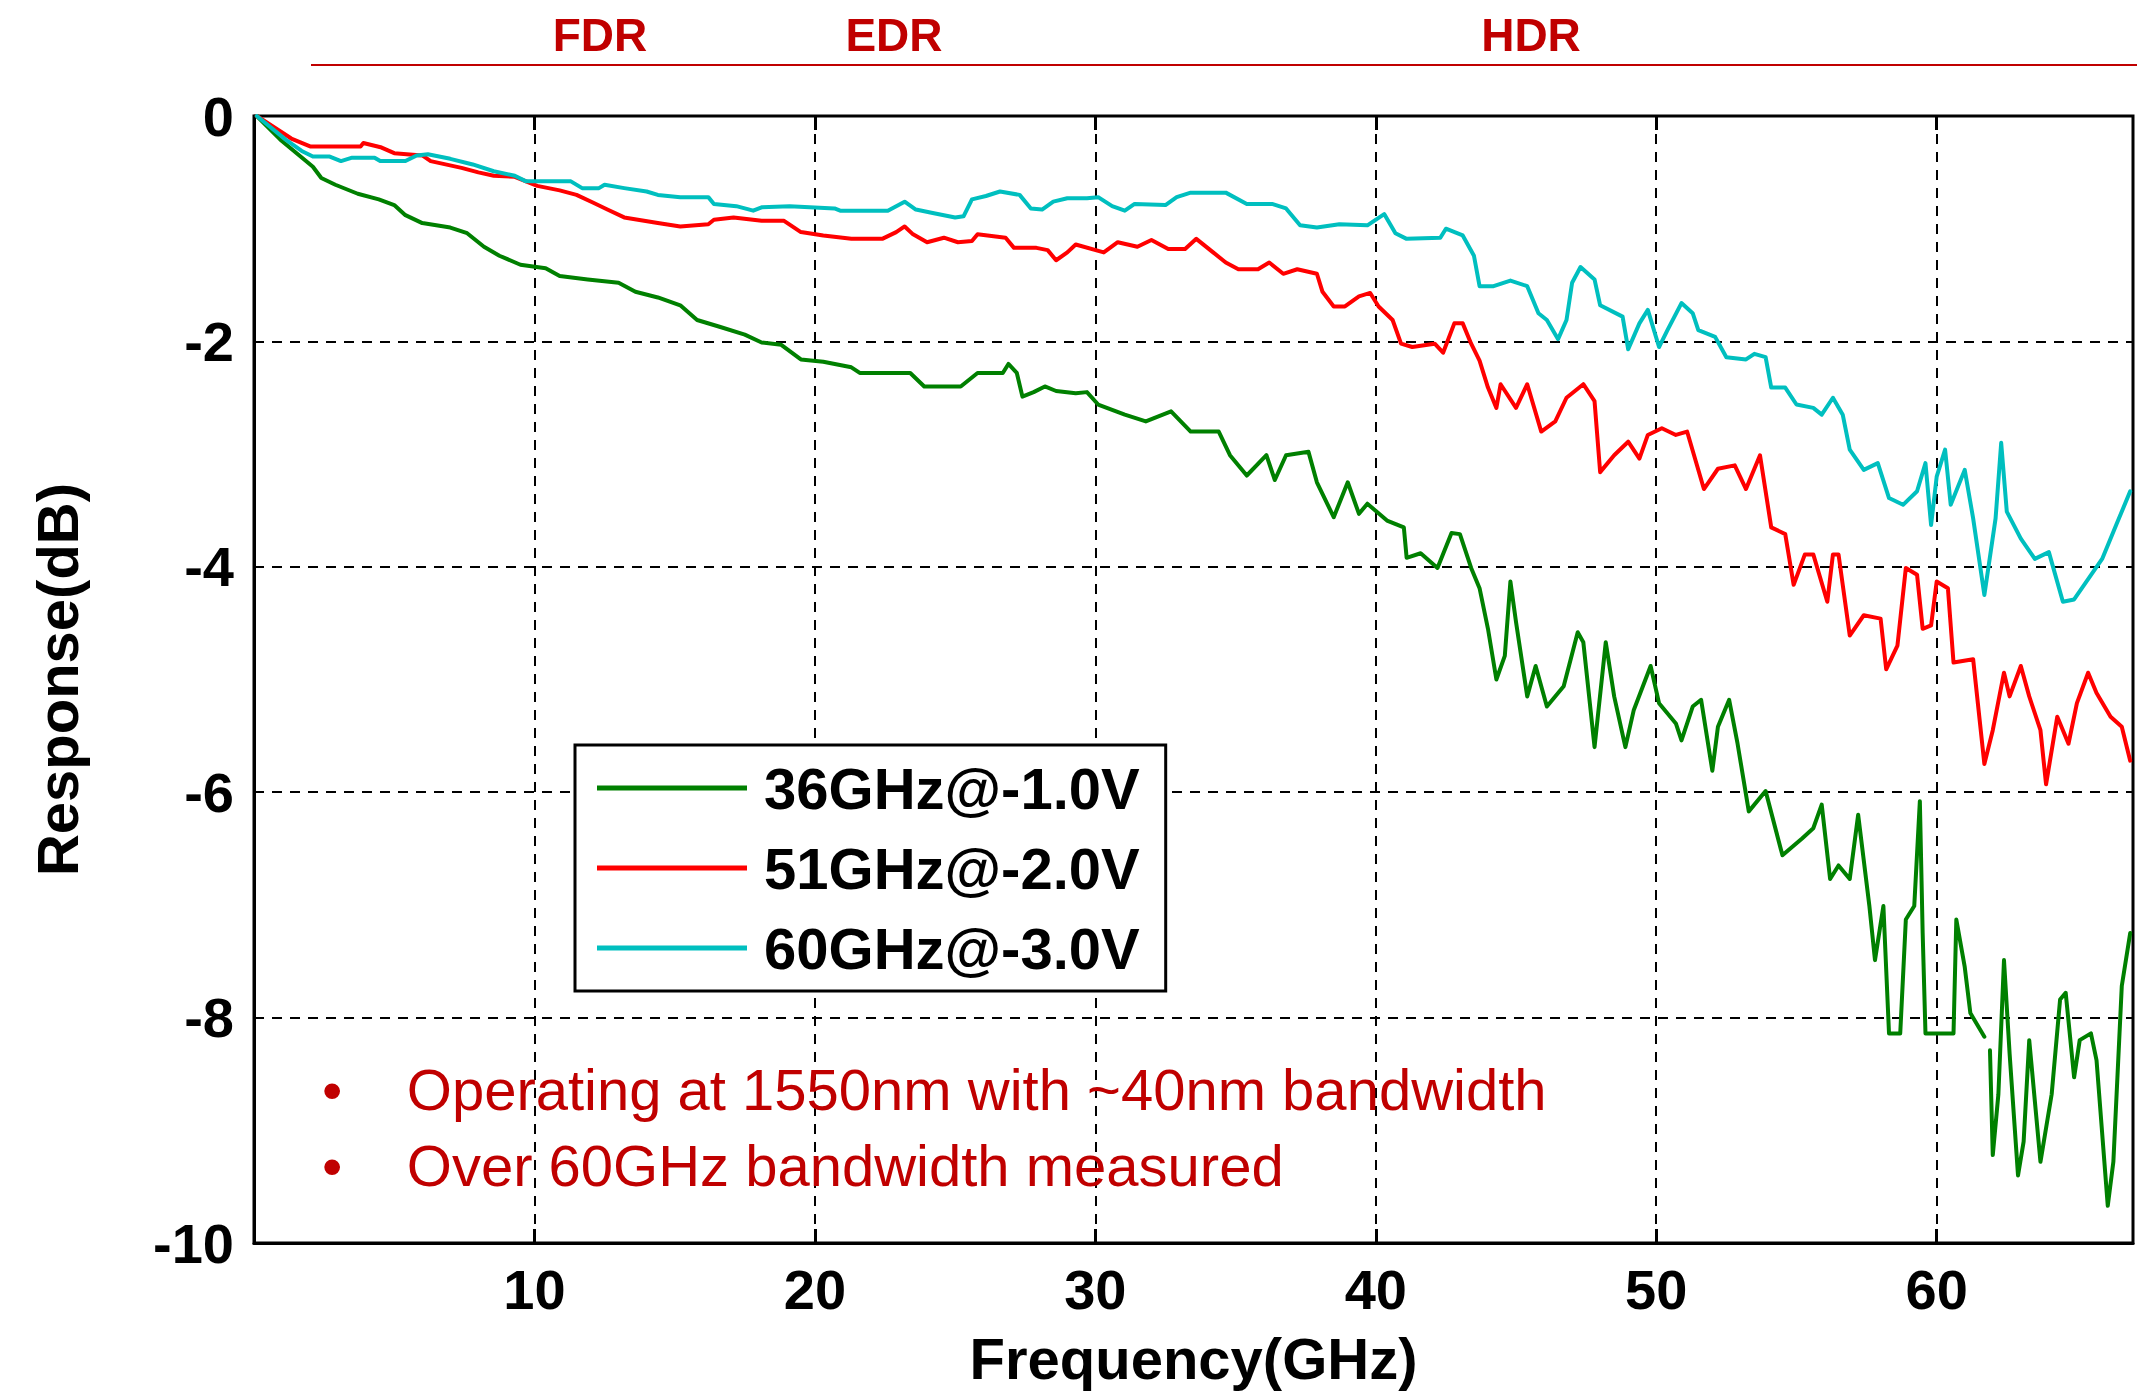  I want to click on legend-label: 36GHz@-1.0V, so click(952, 788).